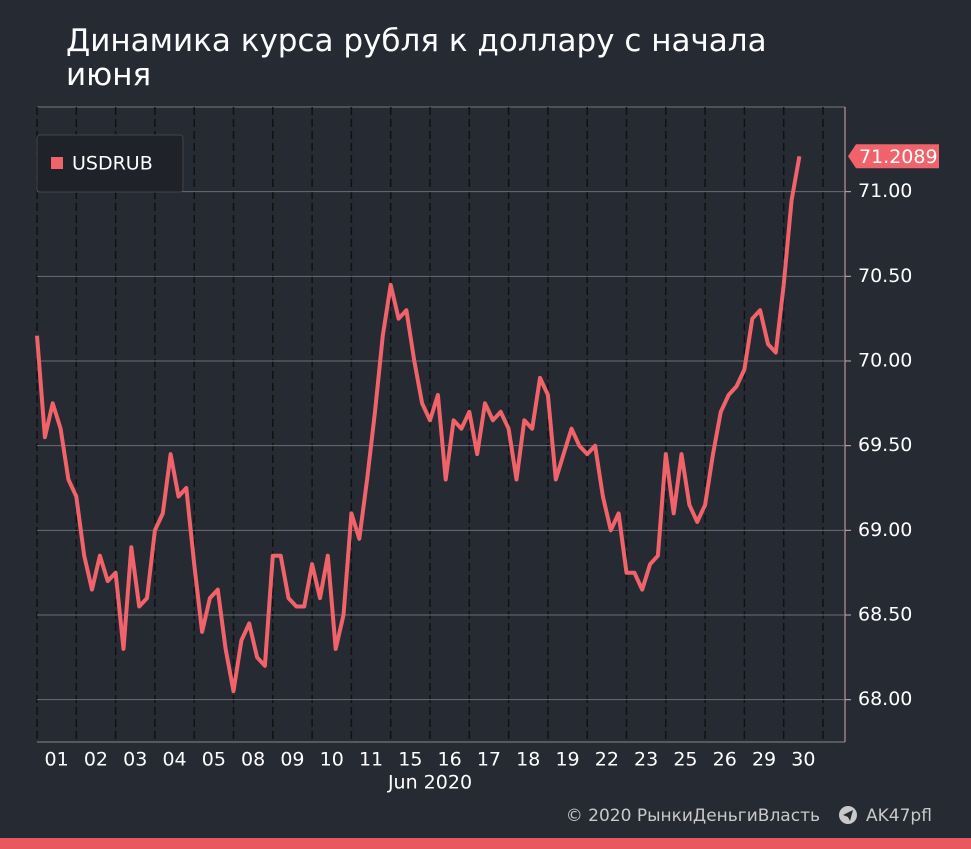  What do you see at coordinates (607, 760) in the screenshot?
I see `x-tick-label: 22` at bounding box center [607, 760].